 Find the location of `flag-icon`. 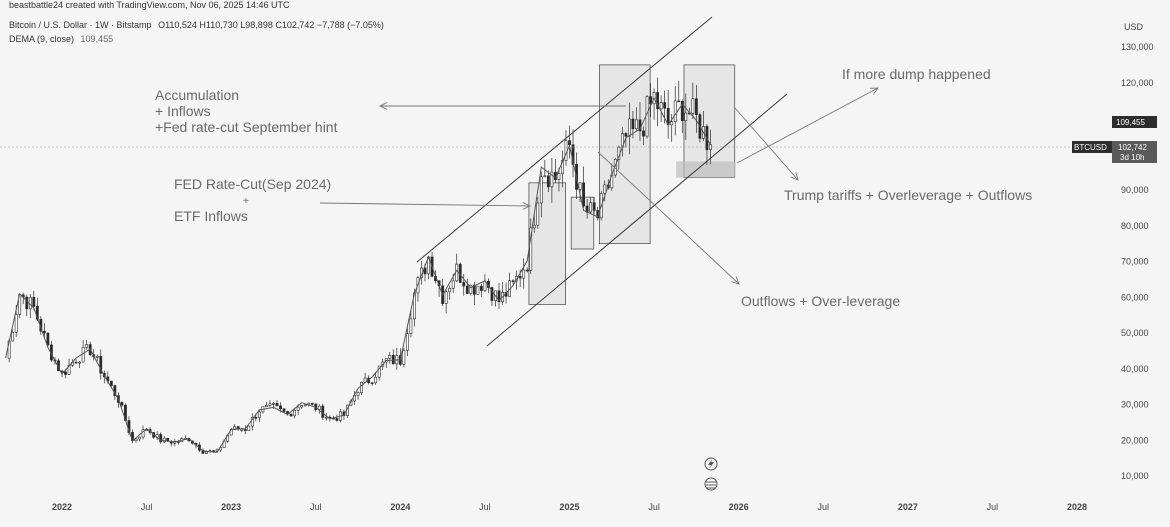

flag-icon is located at coordinates (711, 484).